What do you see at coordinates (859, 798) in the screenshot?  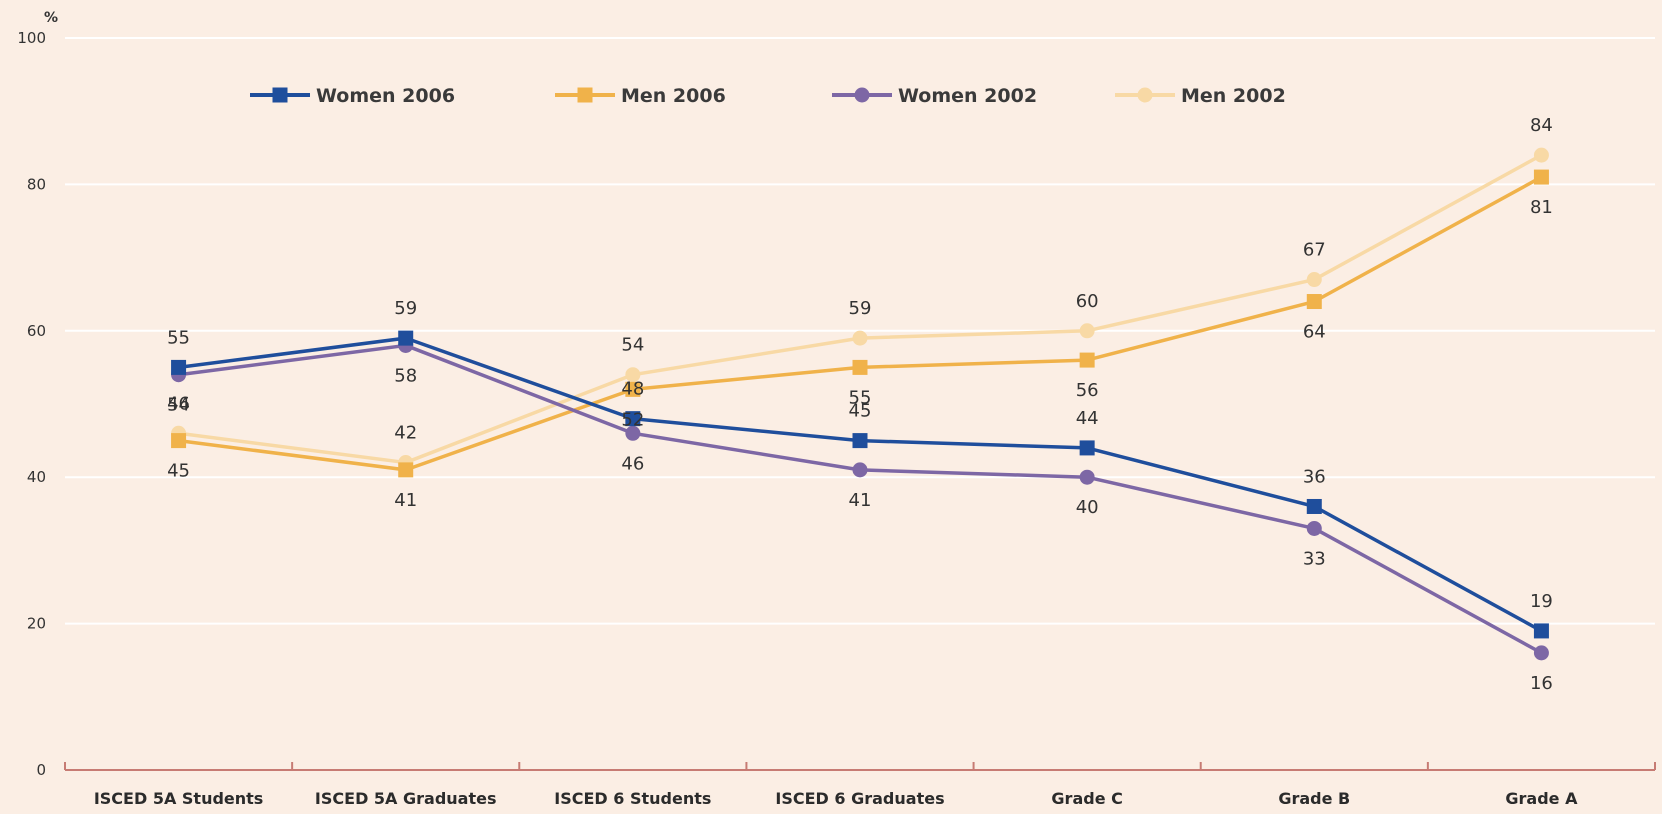 I see `x-tick-label: ISCED 6 Graduates` at bounding box center [859, 798].